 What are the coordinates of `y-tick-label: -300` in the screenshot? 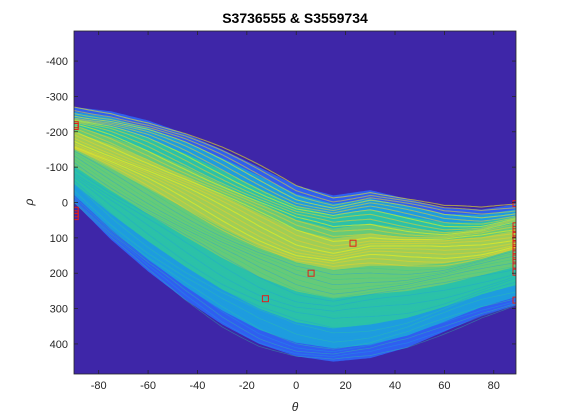 It's located at (57, 97).